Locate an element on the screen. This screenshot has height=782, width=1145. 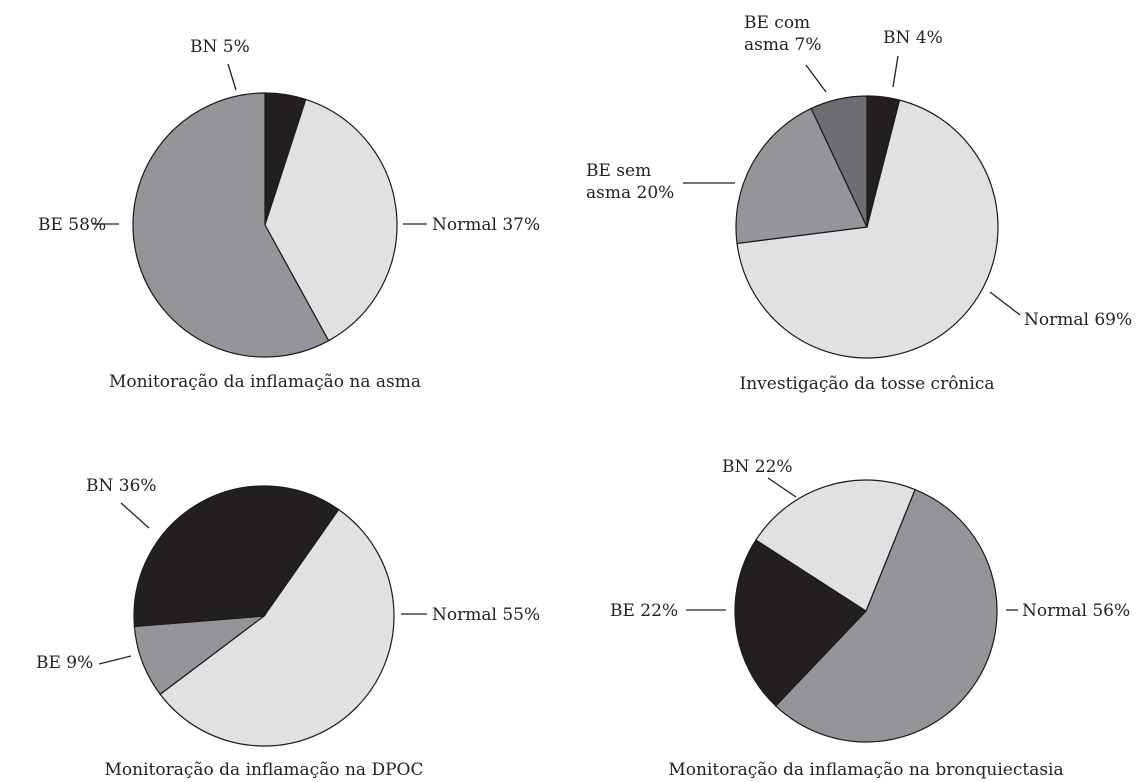
chart-caption: Monitoração da inflamação na DPOC is located at coordinates (264, 770).